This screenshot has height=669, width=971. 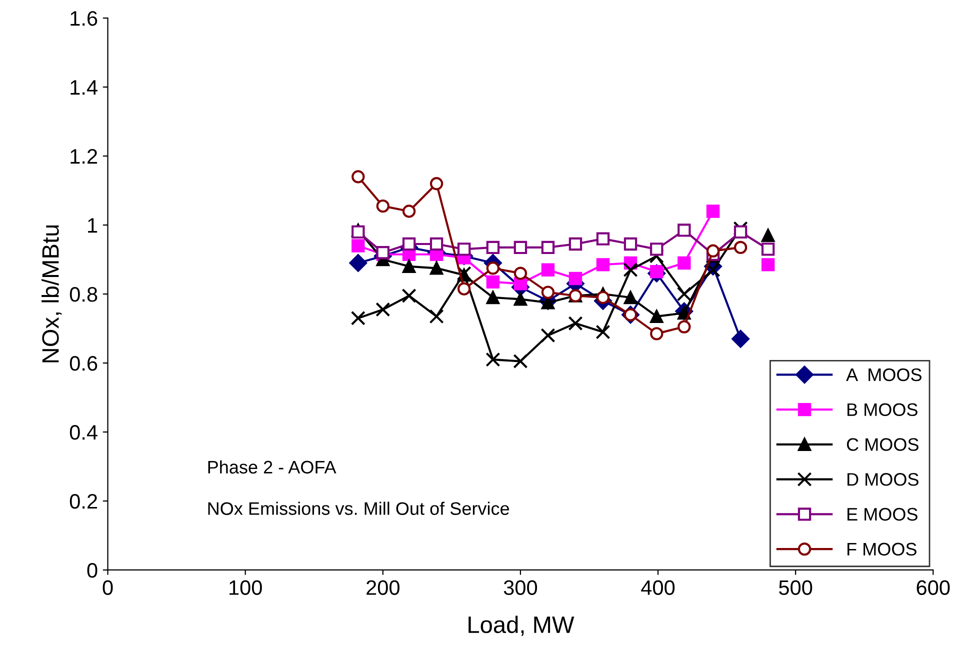 What do you see at coordinates (84, 501) in the screenshot?
I see `y-tick-label: 0.2` at bounding box center [84, 501].